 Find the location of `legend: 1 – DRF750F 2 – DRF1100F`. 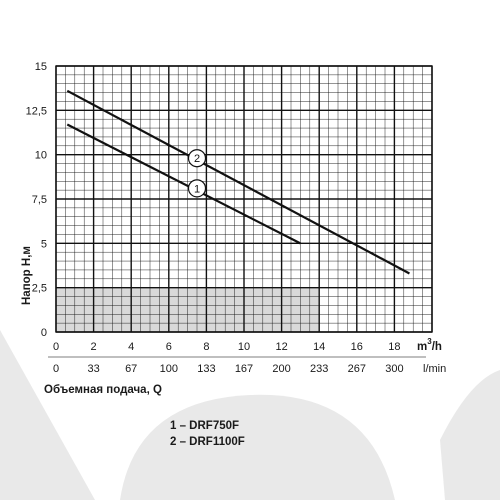

legend: 1 – DRF750F 2 – DRF1100F is located at coordinates (207, 434).